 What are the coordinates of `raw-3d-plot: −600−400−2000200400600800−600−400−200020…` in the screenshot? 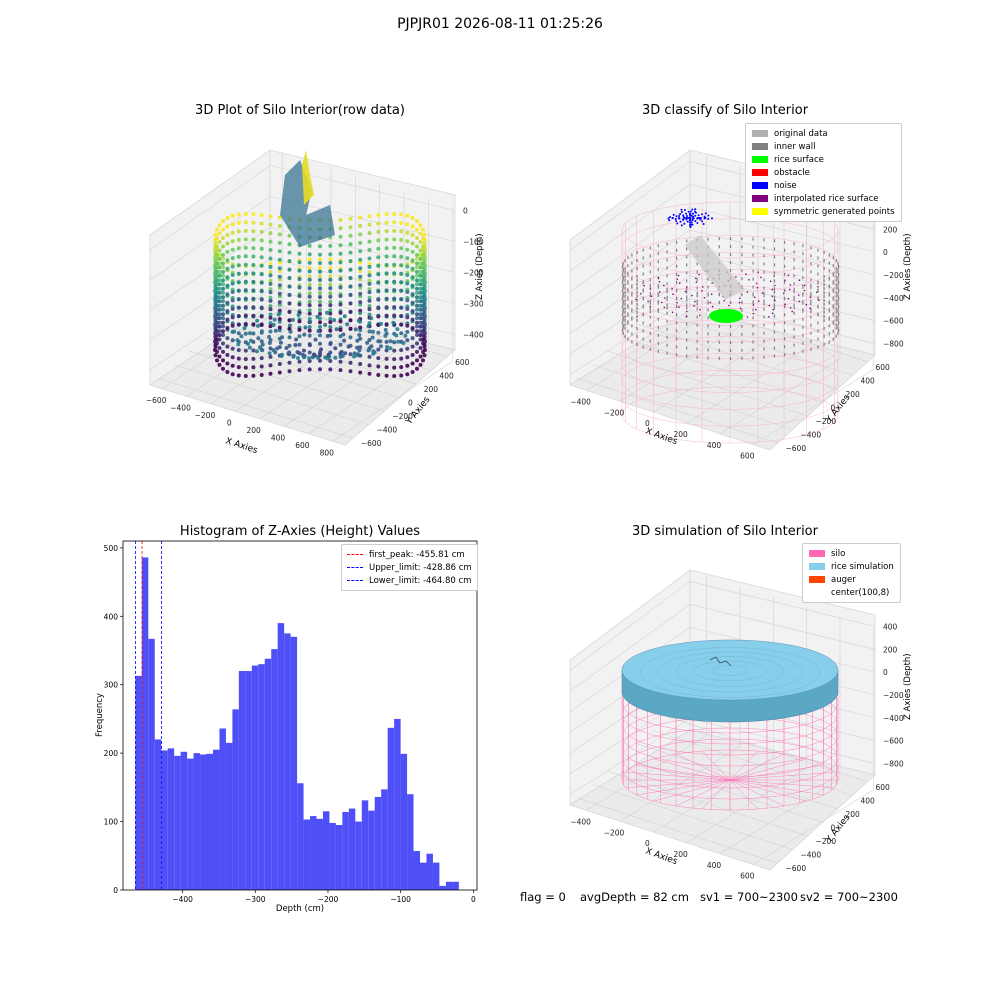 It's located at (315, 303).